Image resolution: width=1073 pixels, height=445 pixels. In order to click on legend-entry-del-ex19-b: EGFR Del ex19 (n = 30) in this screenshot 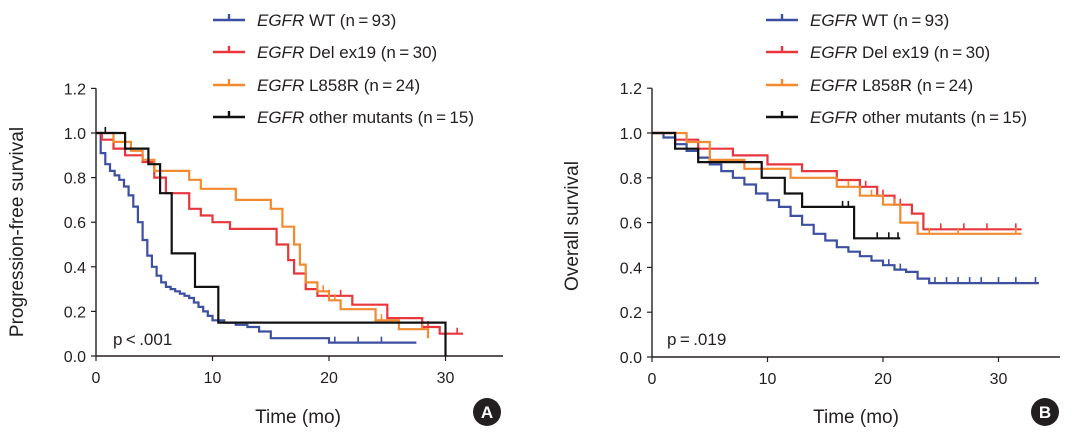, I will do `click(878, 52)`.